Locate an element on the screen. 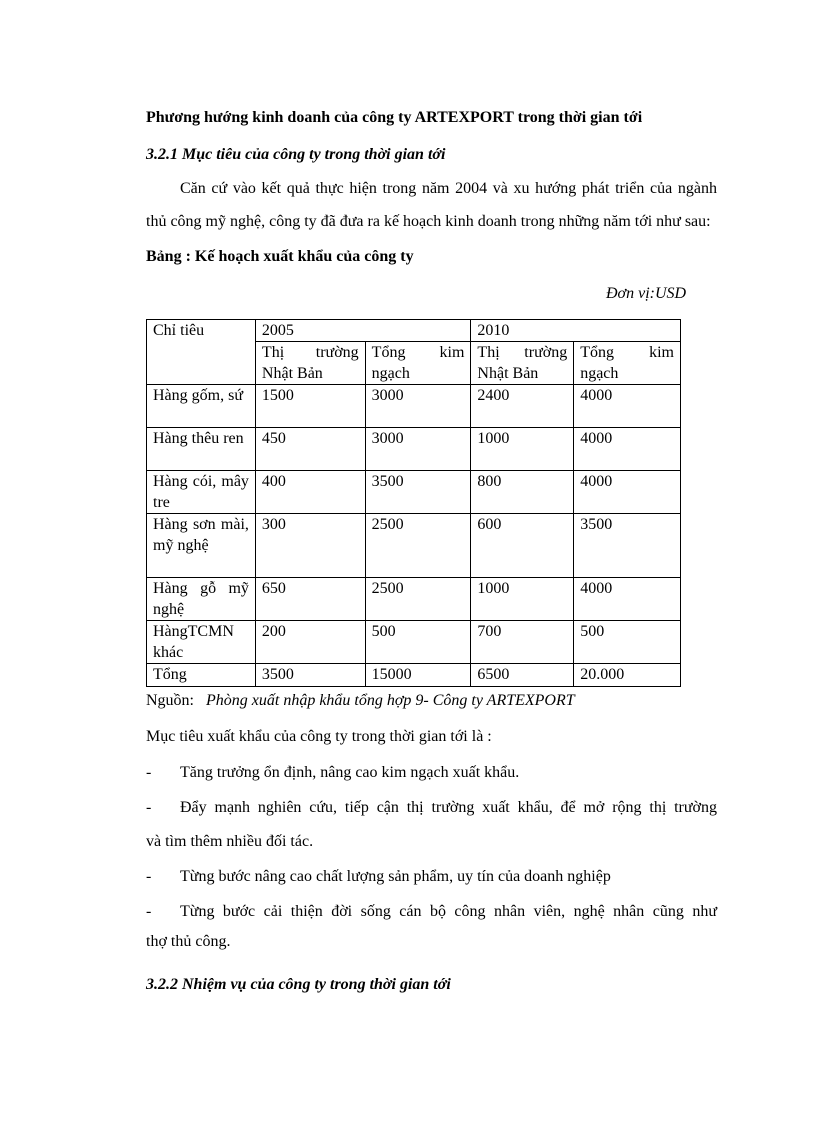 This screenshot has height=1123, width=816. row-value: 450 is located at coordinates (310, 449).